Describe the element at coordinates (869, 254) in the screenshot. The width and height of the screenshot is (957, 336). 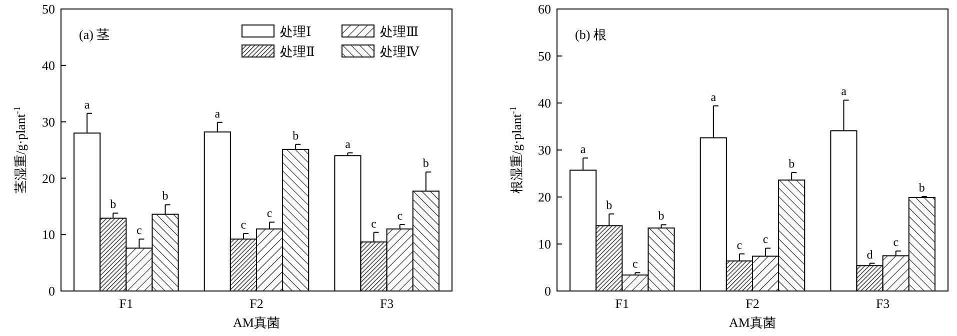
I see `annotation: d` at that location.